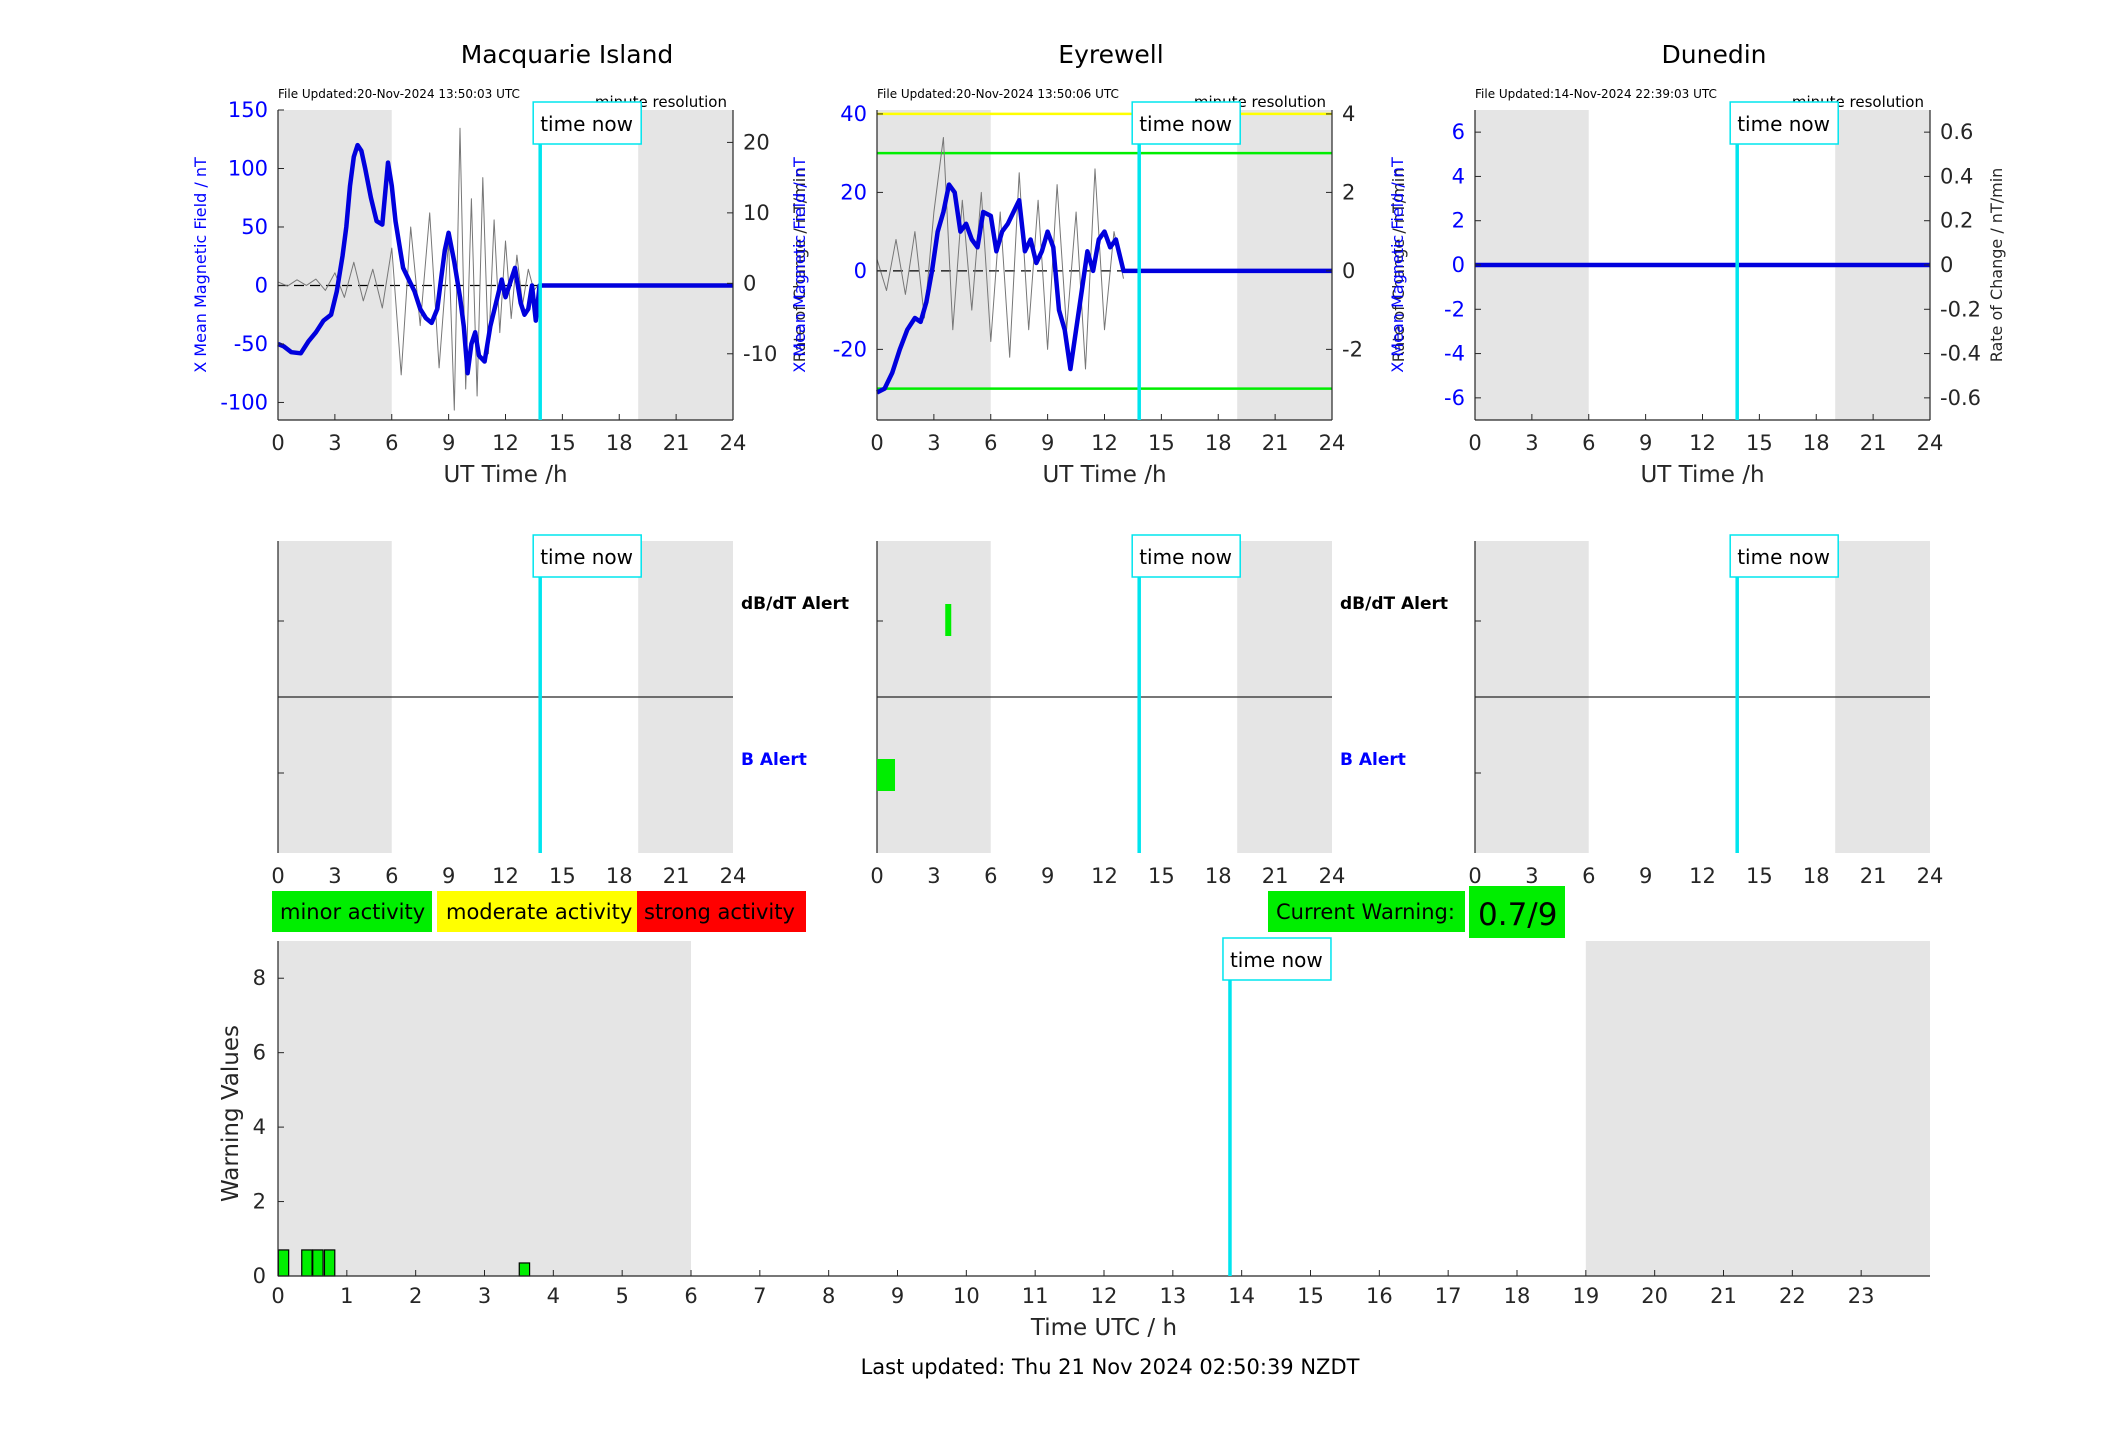 This screenshot has width=2117, height=1437. Describe the element at coordinates (948, 620) in the screenshot. I see `eyrewell-alert-dbdt-alert-bar` at that location.